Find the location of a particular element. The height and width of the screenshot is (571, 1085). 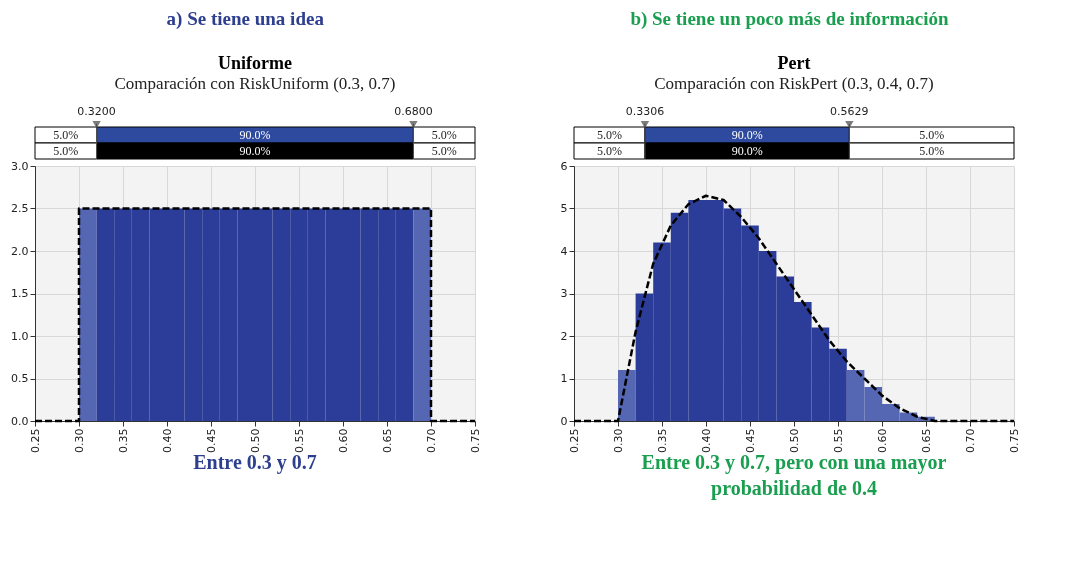

y-tick-label: 2 is located at coordinates (564, 336).